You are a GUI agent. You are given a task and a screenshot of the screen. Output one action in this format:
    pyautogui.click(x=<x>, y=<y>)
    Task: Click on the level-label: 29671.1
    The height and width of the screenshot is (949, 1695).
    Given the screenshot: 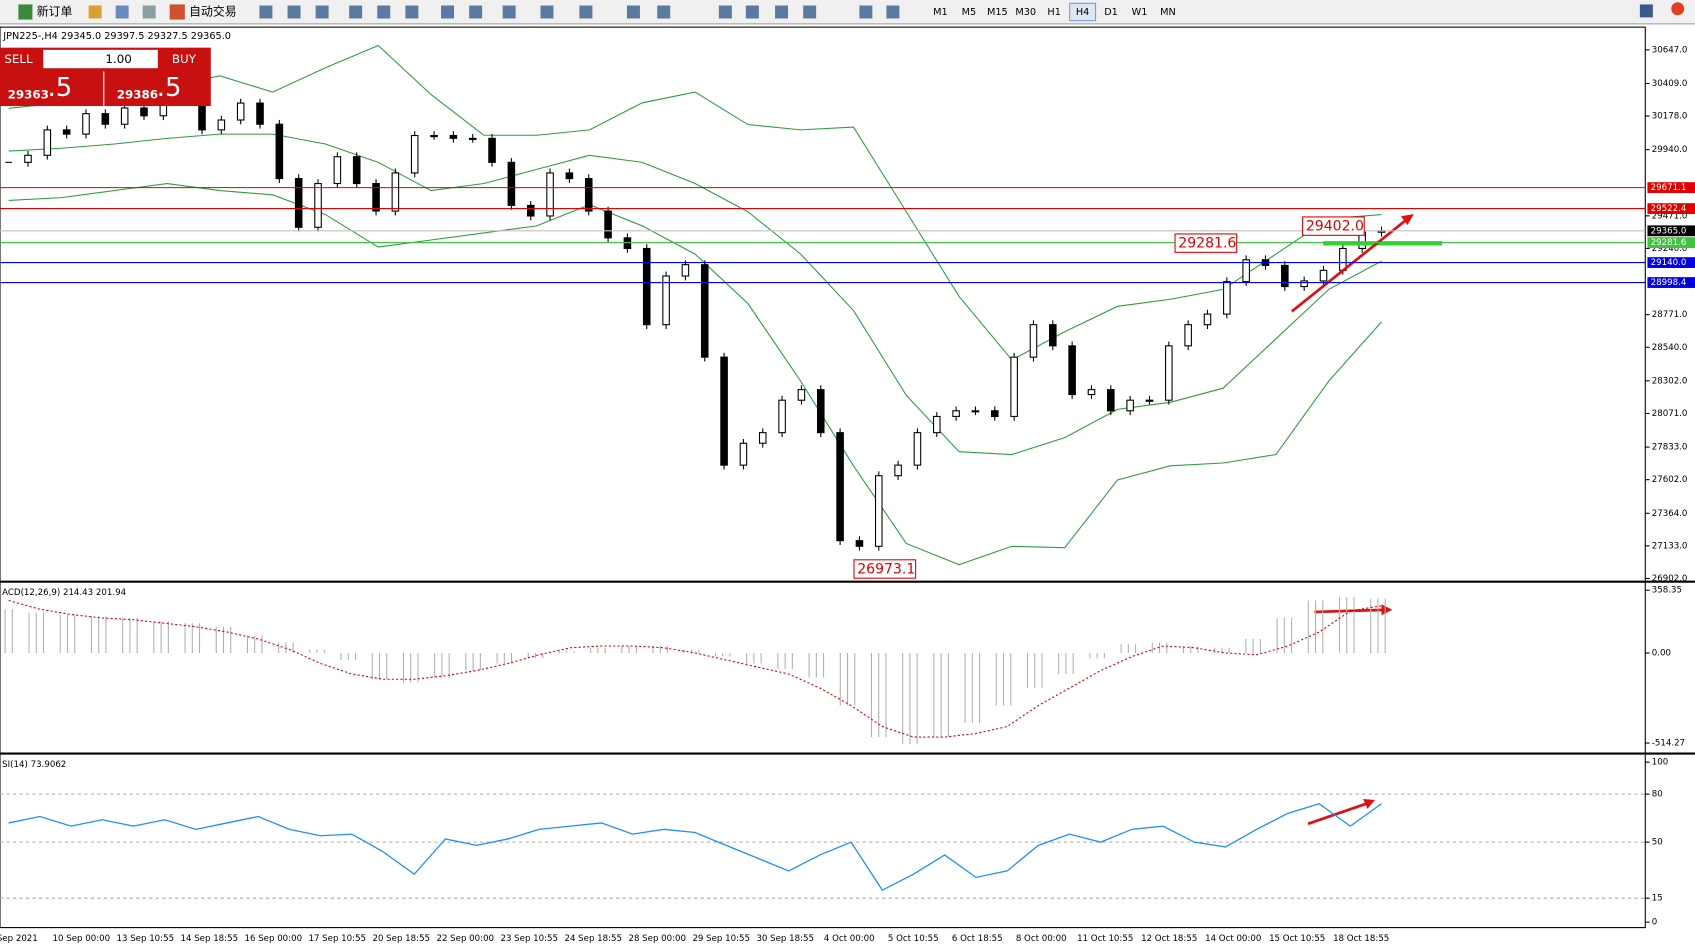 What is the action you would take?
    pyautogui.click(x=1669, y=188)
    